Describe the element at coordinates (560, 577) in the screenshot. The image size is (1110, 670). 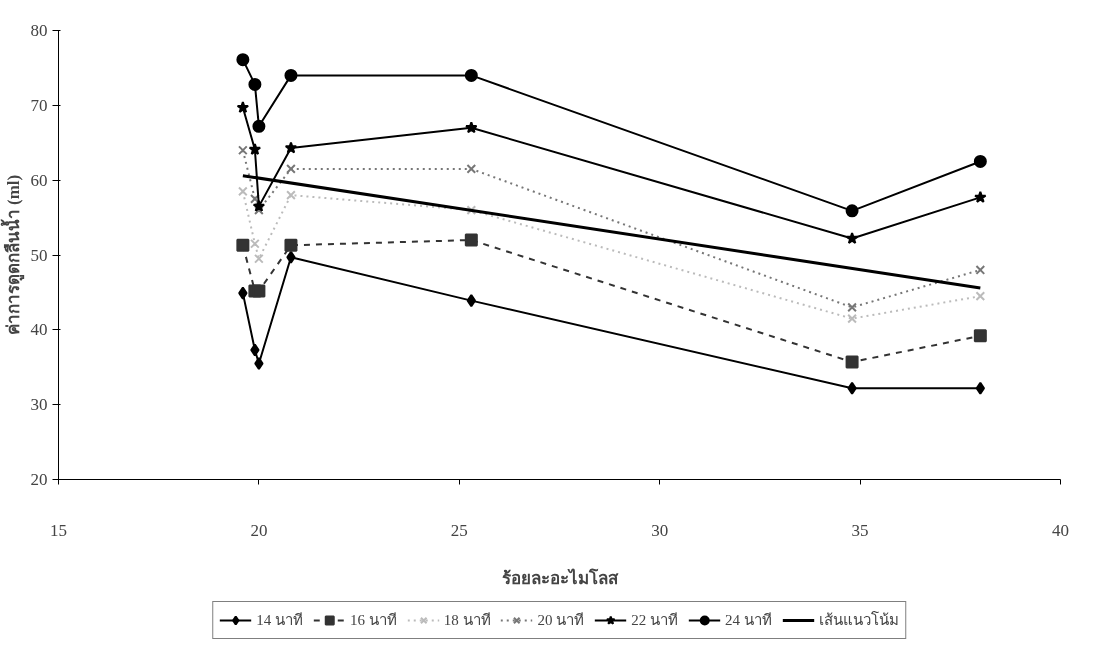
I see `x-axis-title: ร้อยละอะไมโลส` at that location.